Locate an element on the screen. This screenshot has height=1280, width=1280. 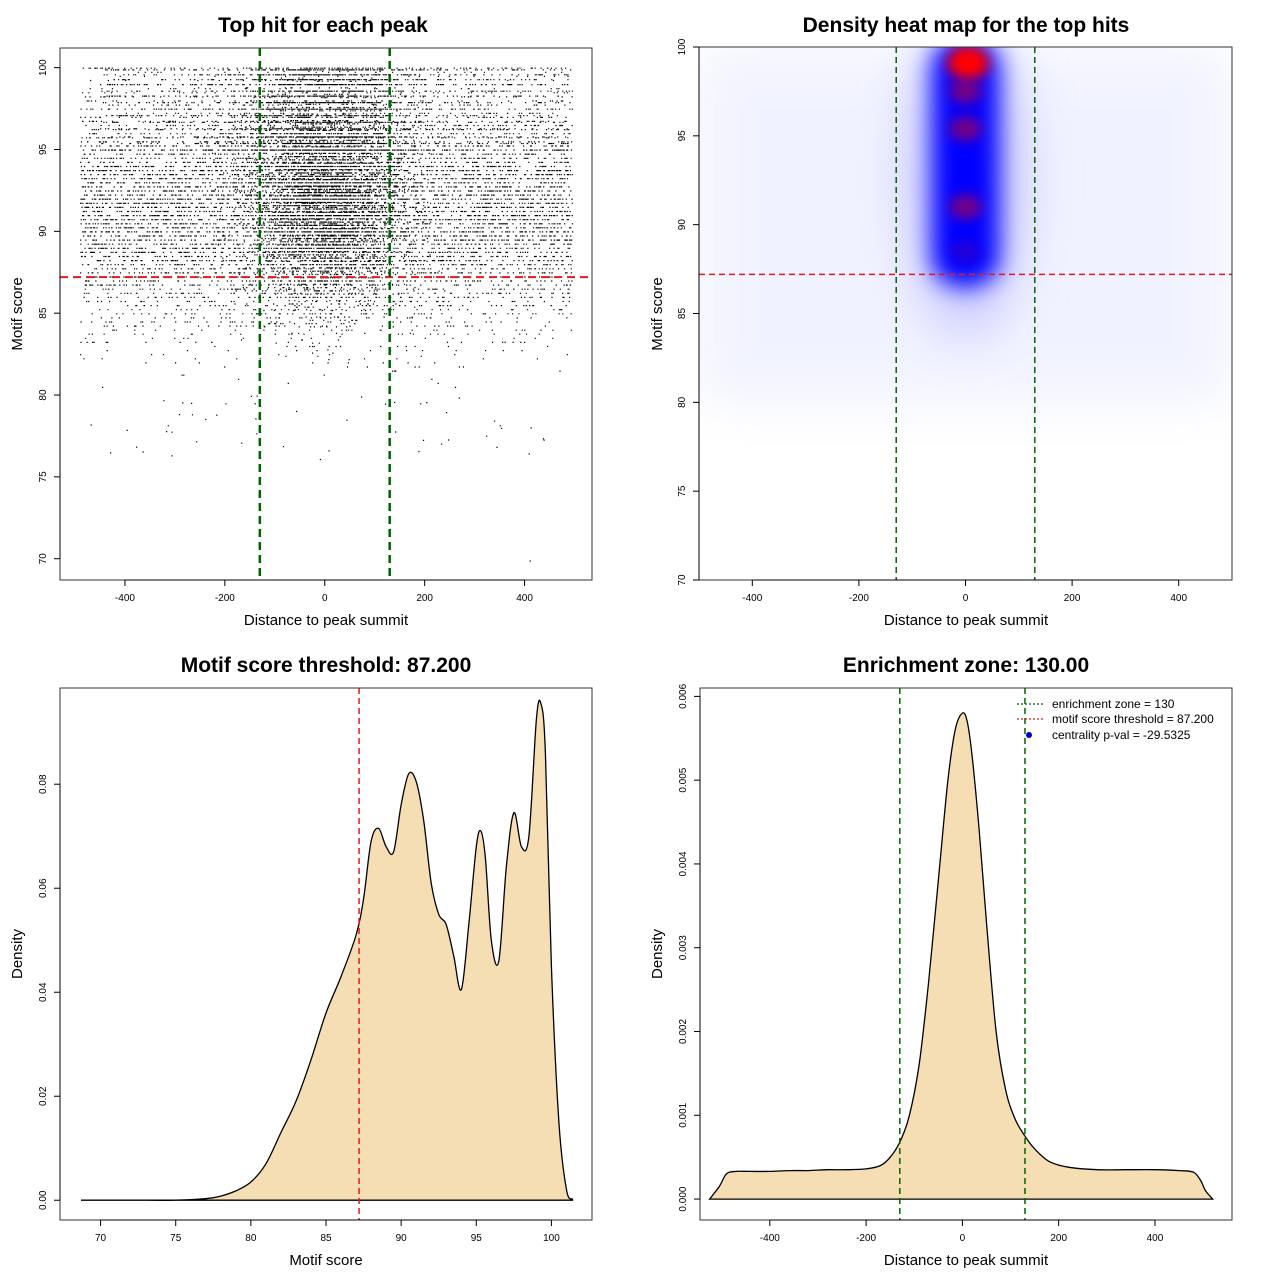
score-density-y-axis: 0.00 0.02 0.04 0.06 0.08 is located at coordinates (49, 992).